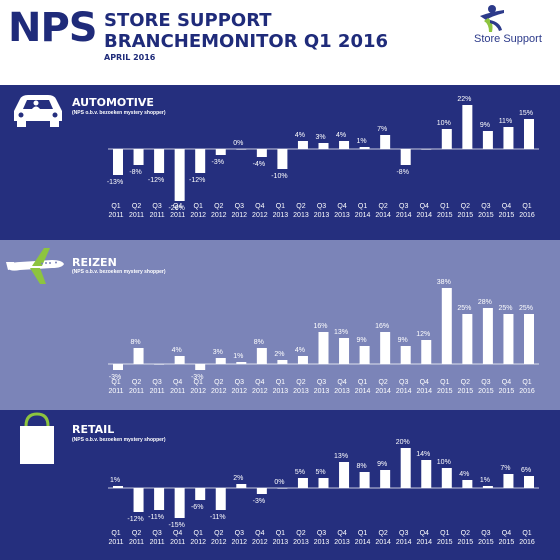  What do you see at coordinates (301, 391) in the screenshot?
I see `reizen-tick-label-year: 2013` at bounding box center [301, 391].